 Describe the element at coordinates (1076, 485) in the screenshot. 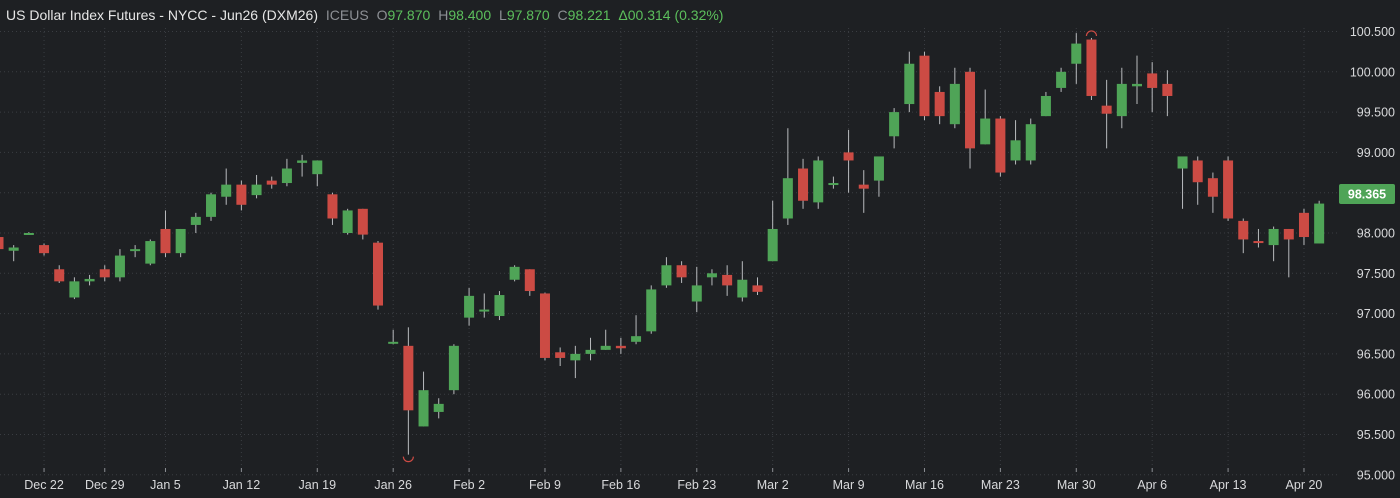

I see `x-tick-label: Mar 30` at that location.